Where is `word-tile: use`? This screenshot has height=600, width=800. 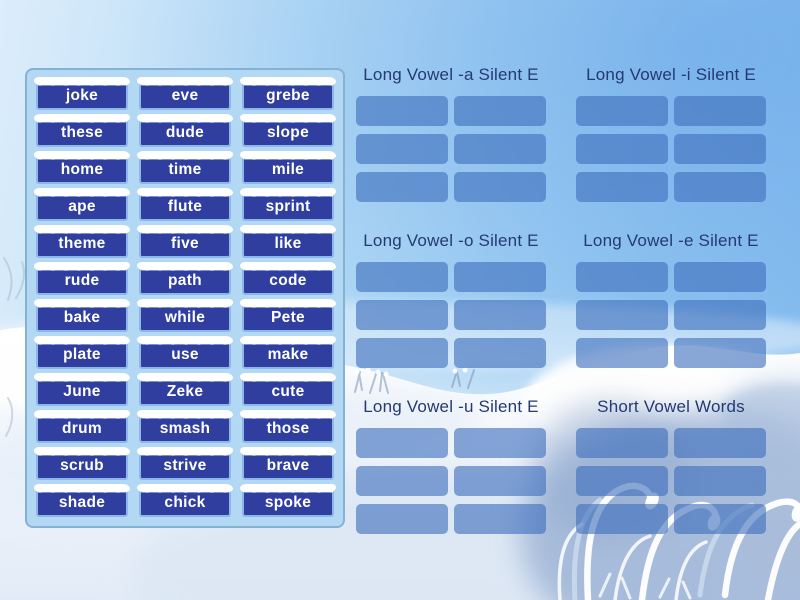
word-tile: use is located at coordinates (185, 352).